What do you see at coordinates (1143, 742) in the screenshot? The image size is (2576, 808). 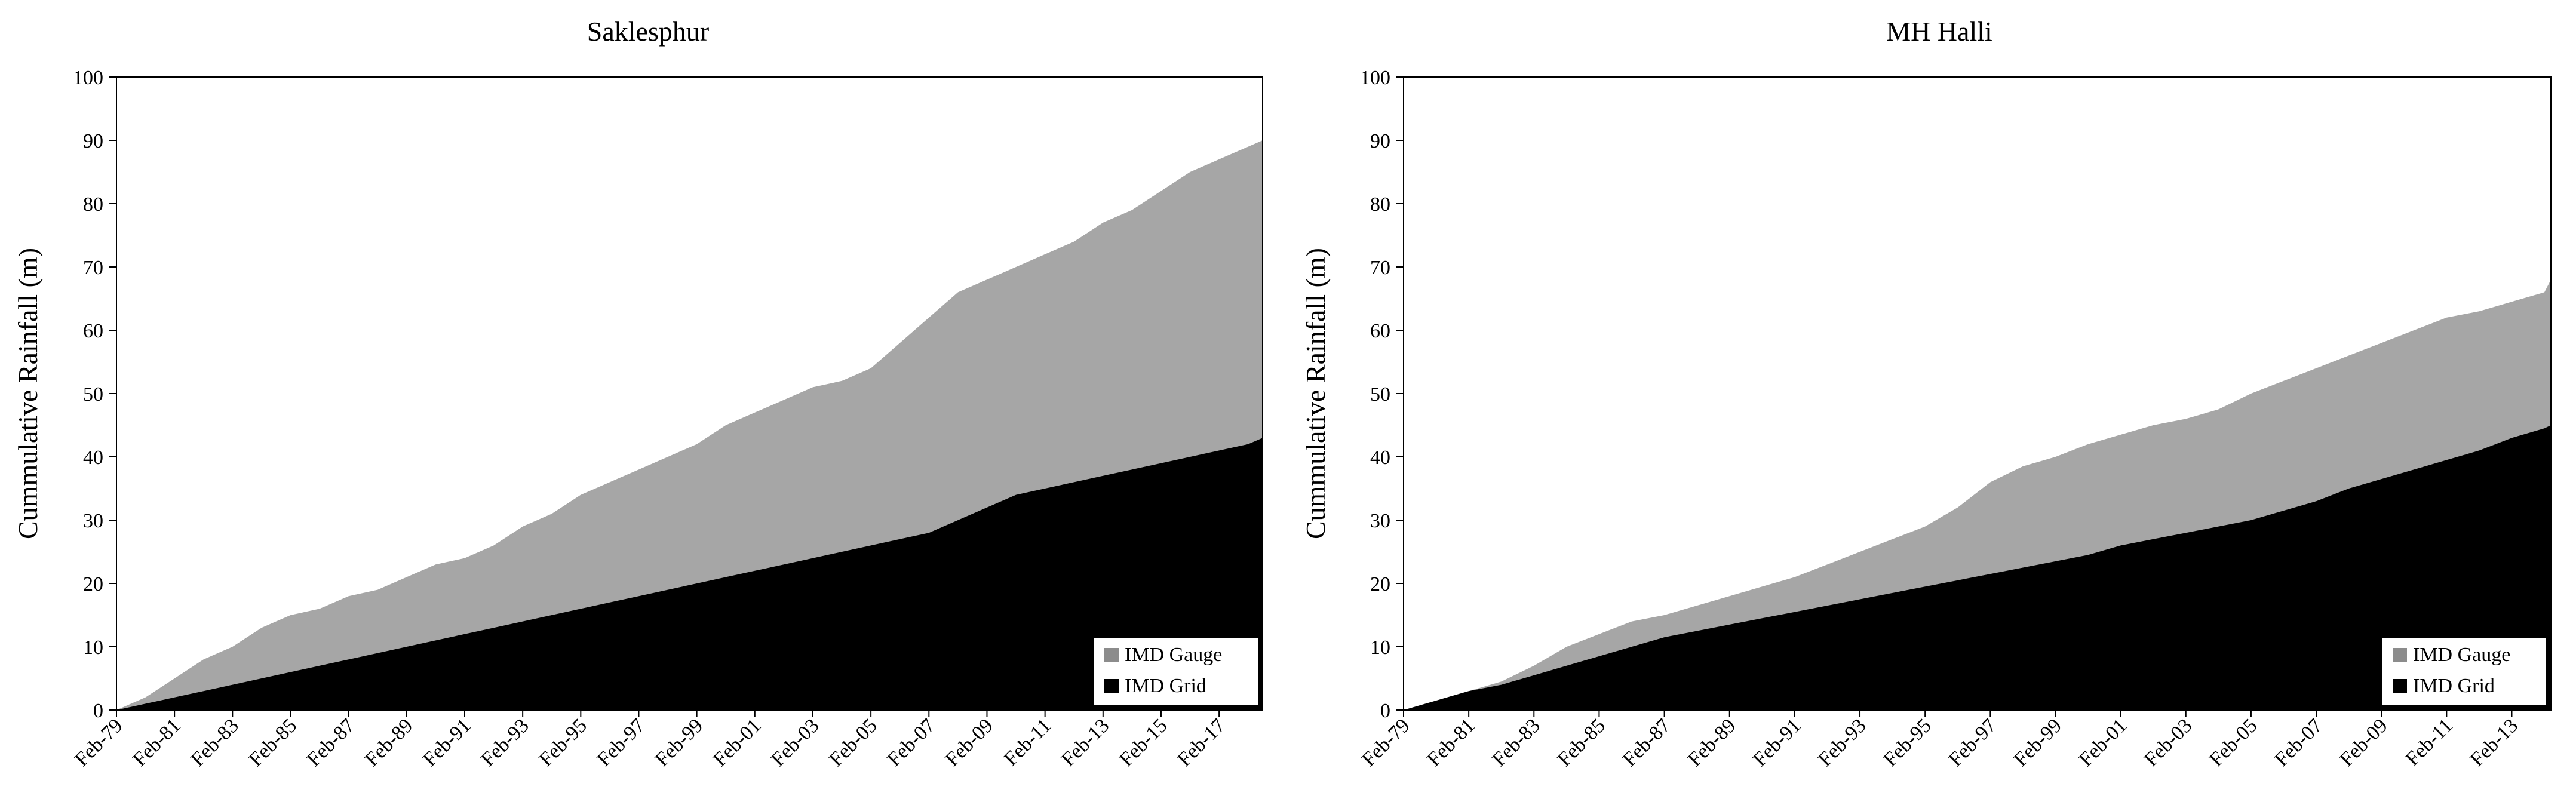 I see `x-tick-label: Feb-15` at bounding box center [1143, 742].